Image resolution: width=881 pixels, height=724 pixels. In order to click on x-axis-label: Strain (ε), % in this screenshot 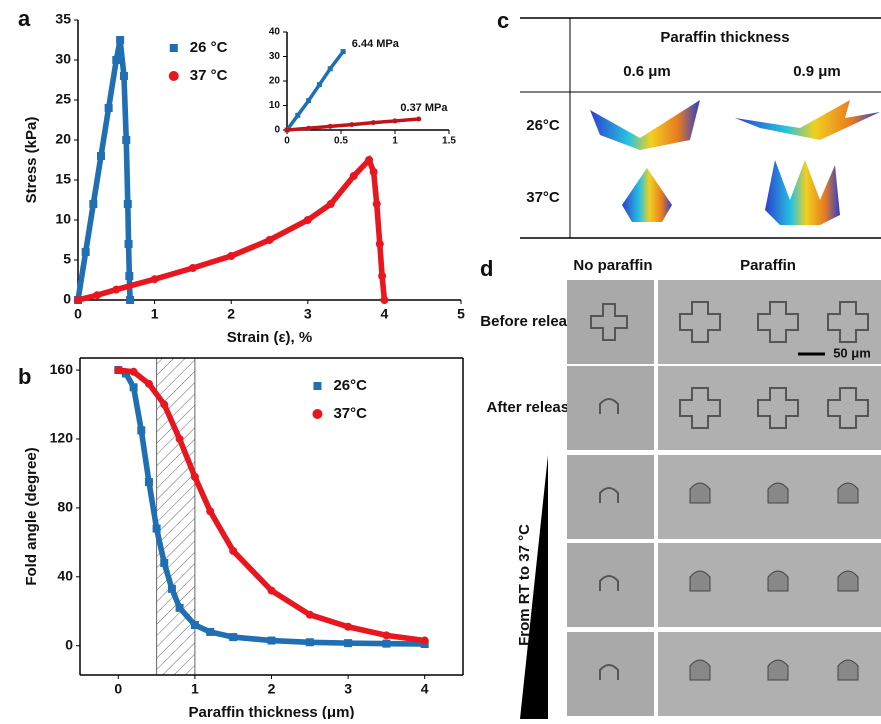, I will do `click(269, 337)`.